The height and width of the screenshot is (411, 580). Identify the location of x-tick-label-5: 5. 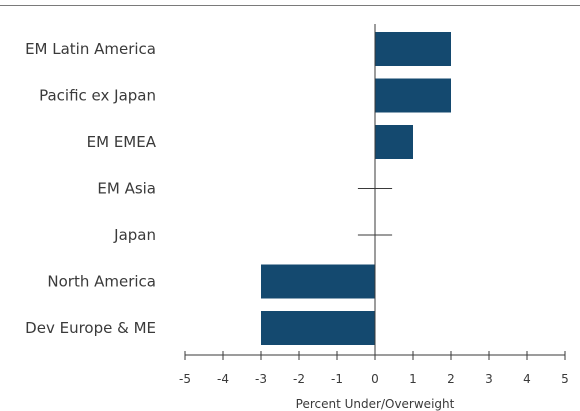
(565, 379).